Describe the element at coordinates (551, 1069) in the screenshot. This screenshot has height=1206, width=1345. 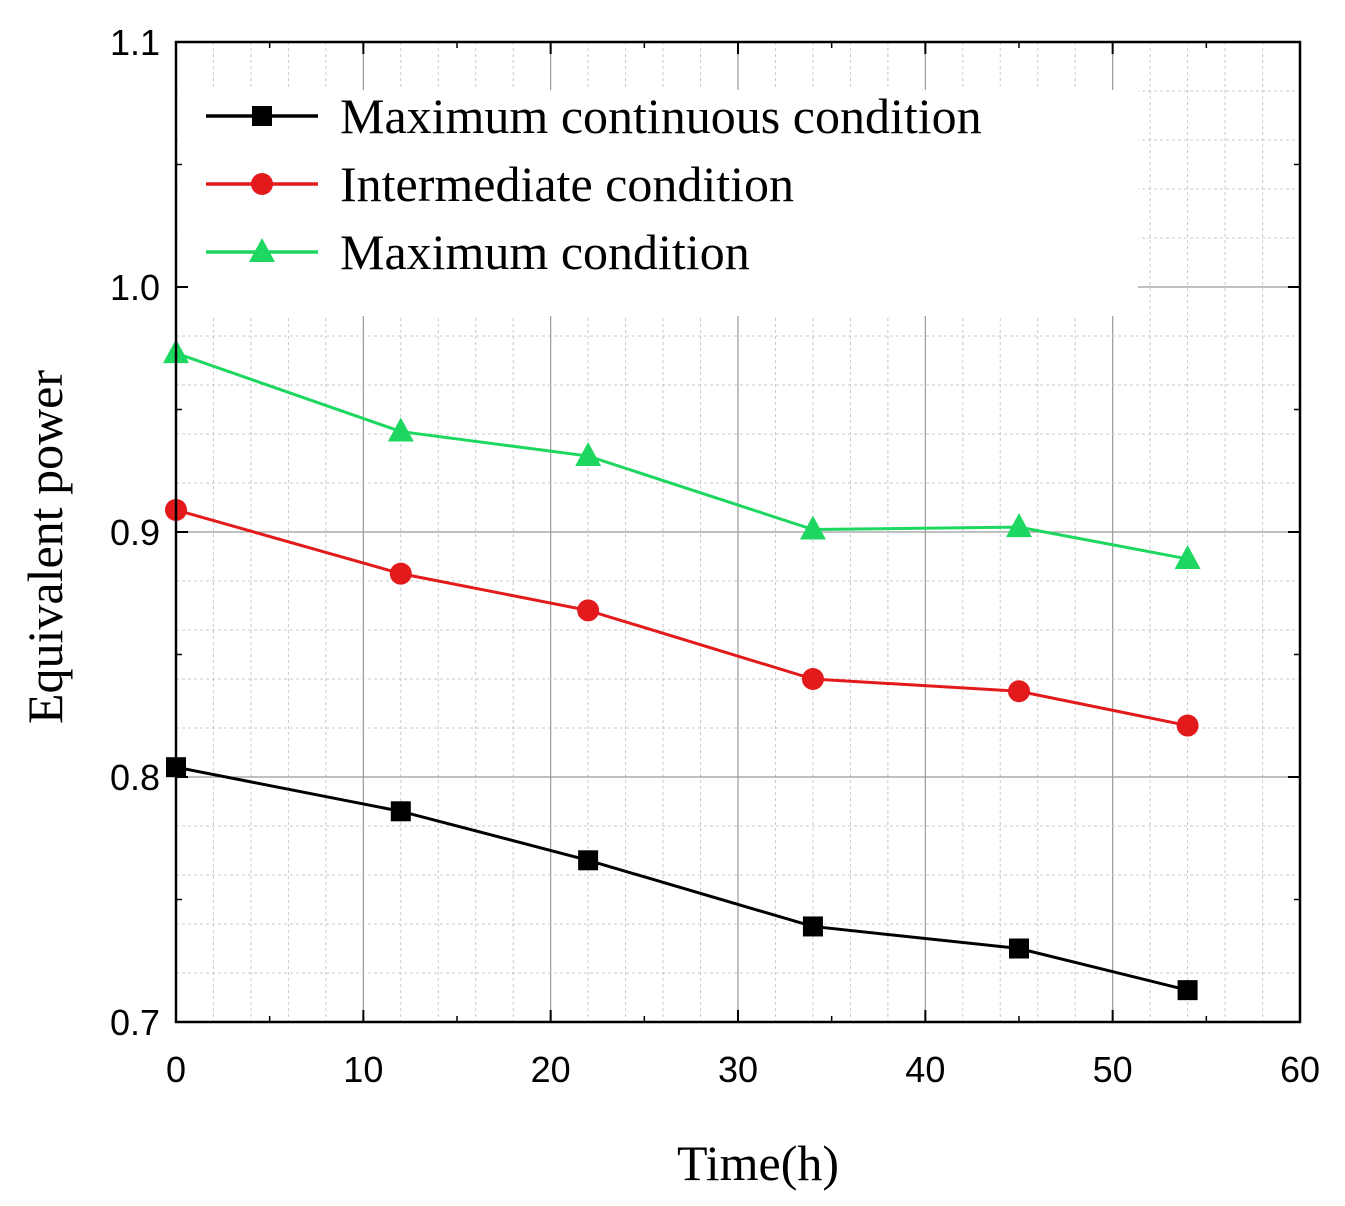
I see `x-tick-label: 20` at that location.